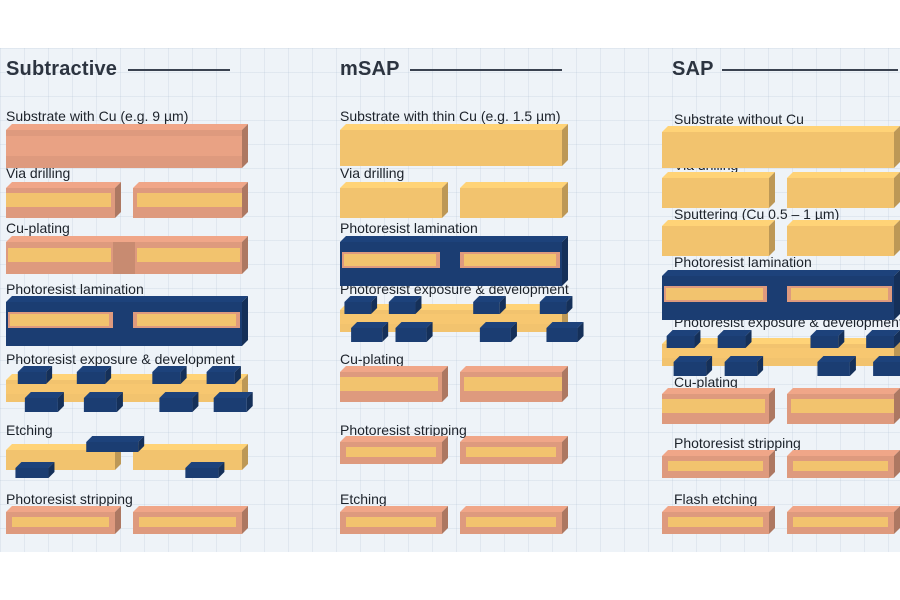 Image resolution: width=900 pixels, height=600 pixels. Describe the element at coordinates (124, 146) in the screenshot. I see `copper-surface` at that location.